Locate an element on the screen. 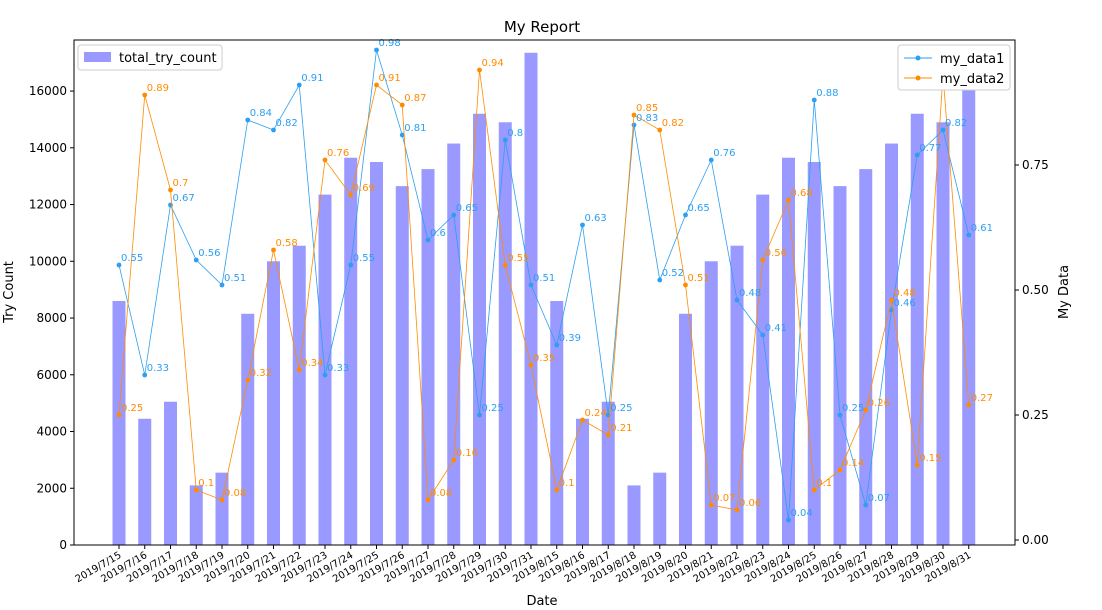 The width and height of the screenshot is (1102, 610). series-1-label-18: 0.63 is located at coordinates (596, 218).